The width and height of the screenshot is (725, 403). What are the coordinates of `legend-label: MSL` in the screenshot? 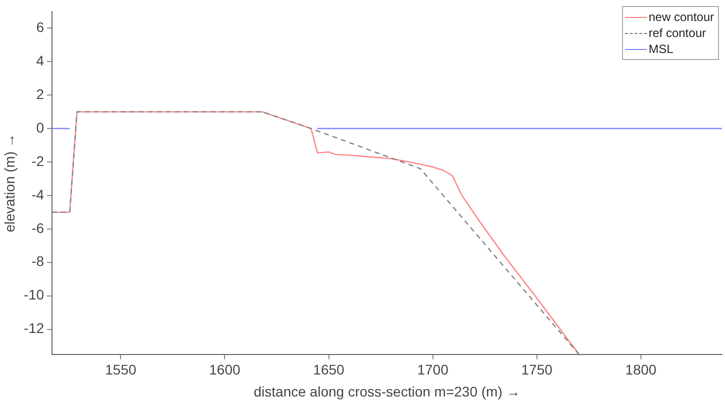 It's located at (661, 49).